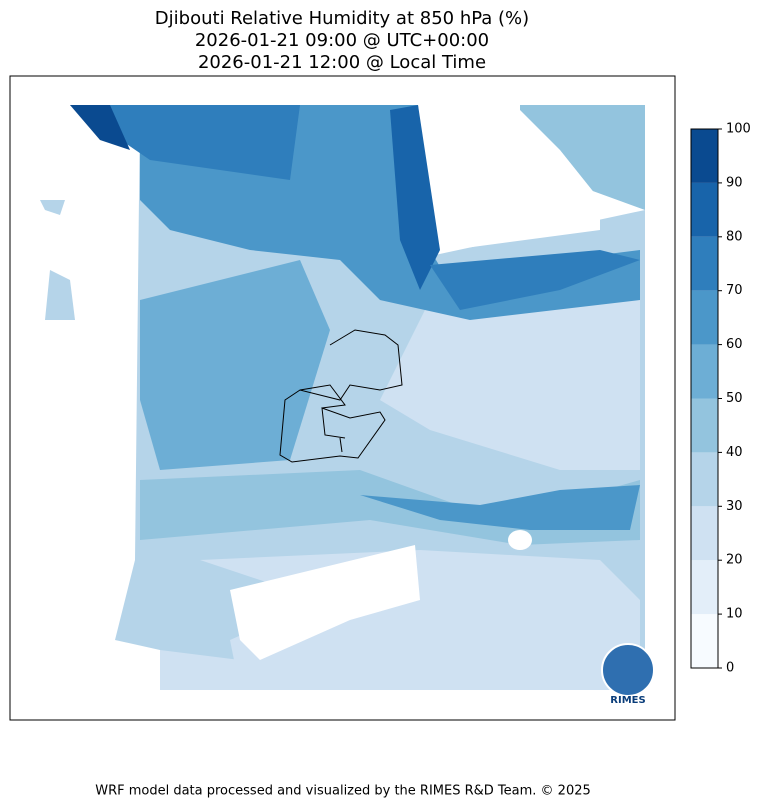 This screenshot has height=812, width=764. I want to click on colorbar-tick-label: 30, so click(734, 506).